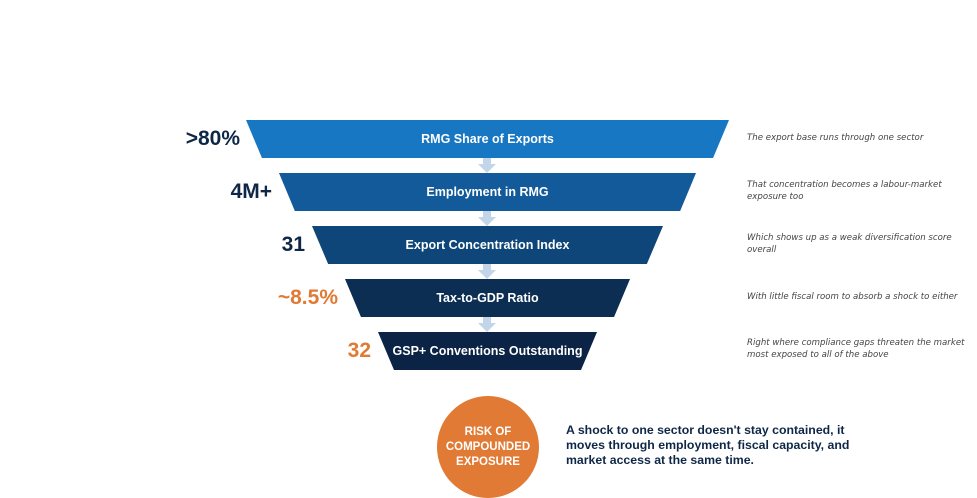  I want to click on funnel-layer-gsp-conventions: GSP+ Conventions Outstanding, so click(487, 351).